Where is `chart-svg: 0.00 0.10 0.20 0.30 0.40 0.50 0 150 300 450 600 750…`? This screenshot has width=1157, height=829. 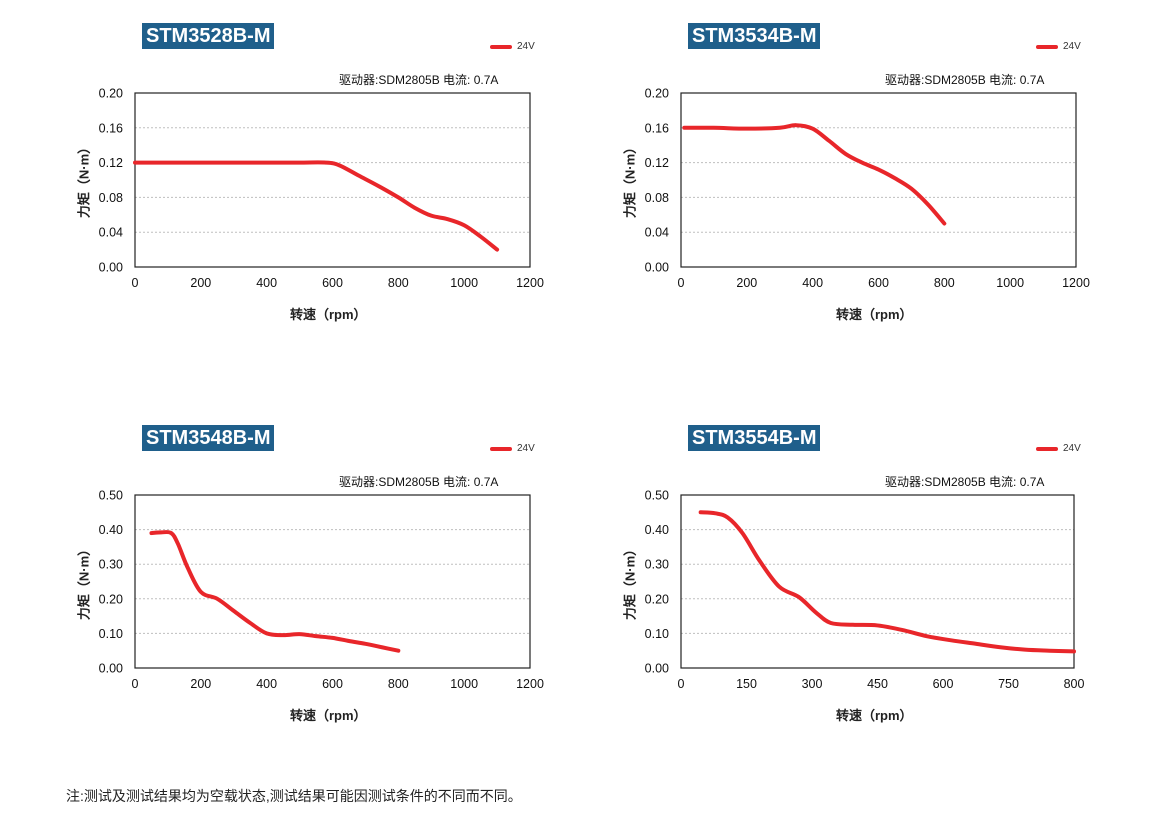
chart-svg: 0.00 0.10 0.20 0.30 0.40 0.50 0 150 300 450 600 750… is located at coordinates (865, 590).